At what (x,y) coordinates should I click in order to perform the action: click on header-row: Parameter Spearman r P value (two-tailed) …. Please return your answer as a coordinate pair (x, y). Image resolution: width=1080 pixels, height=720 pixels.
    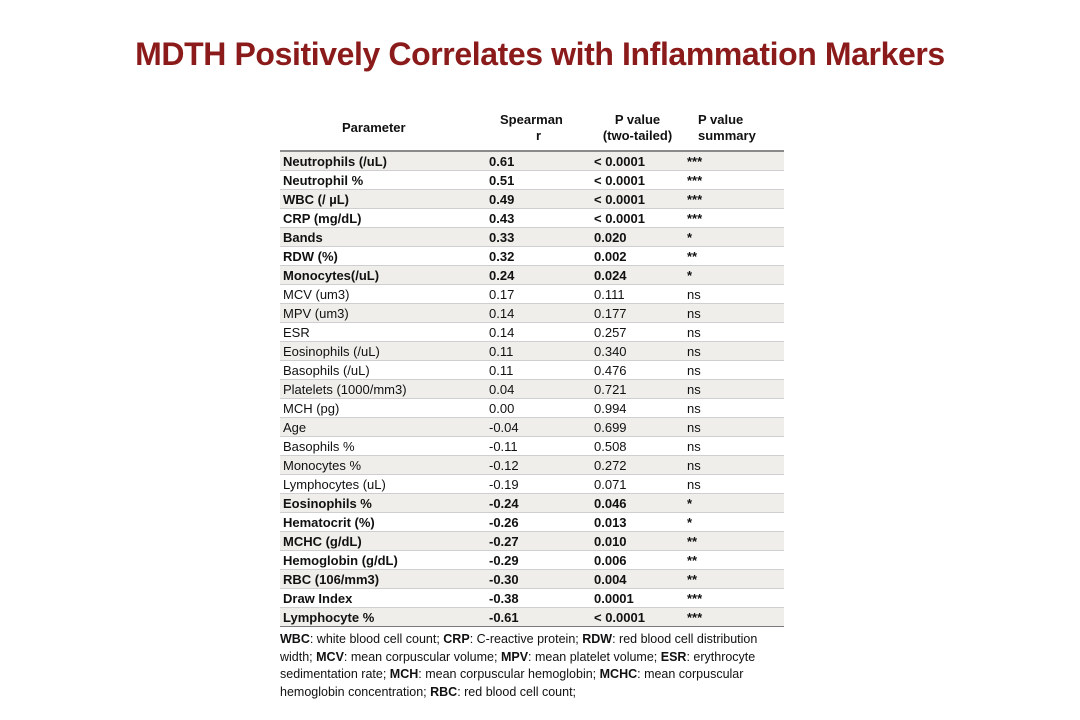
    Looking at the image, I should click on (532, 129).